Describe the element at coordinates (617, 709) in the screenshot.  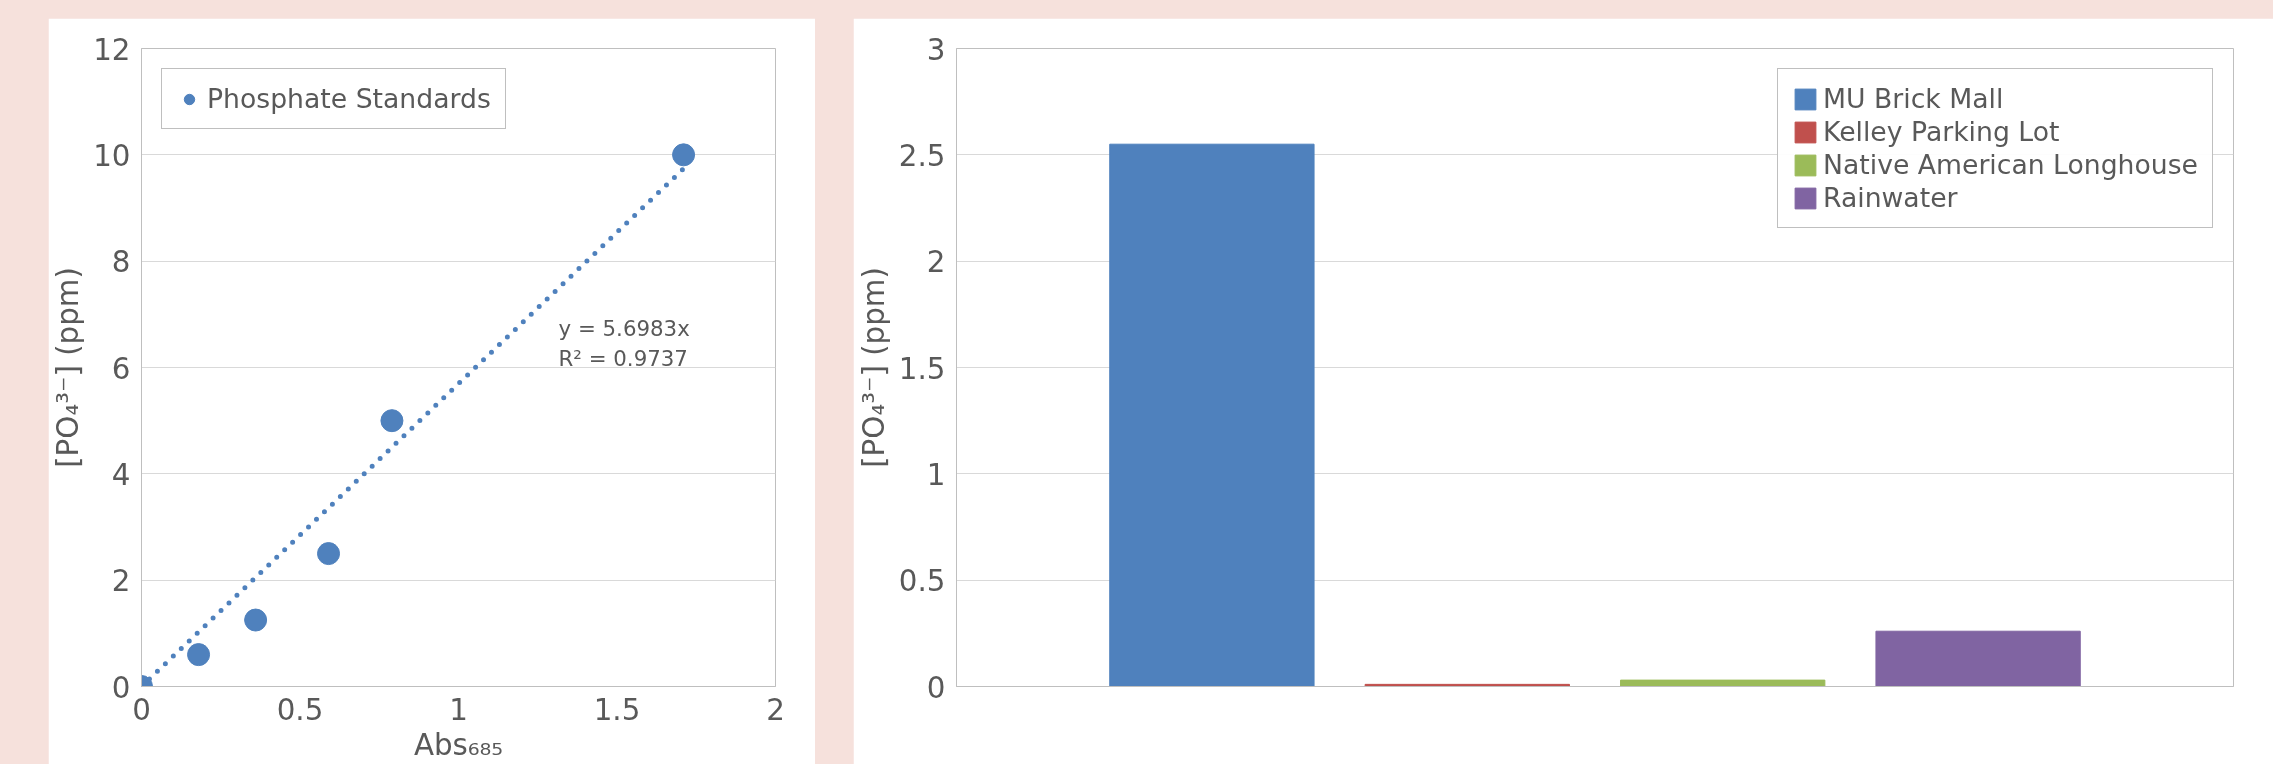
I see `x-tick-label: 1.5` at that location.